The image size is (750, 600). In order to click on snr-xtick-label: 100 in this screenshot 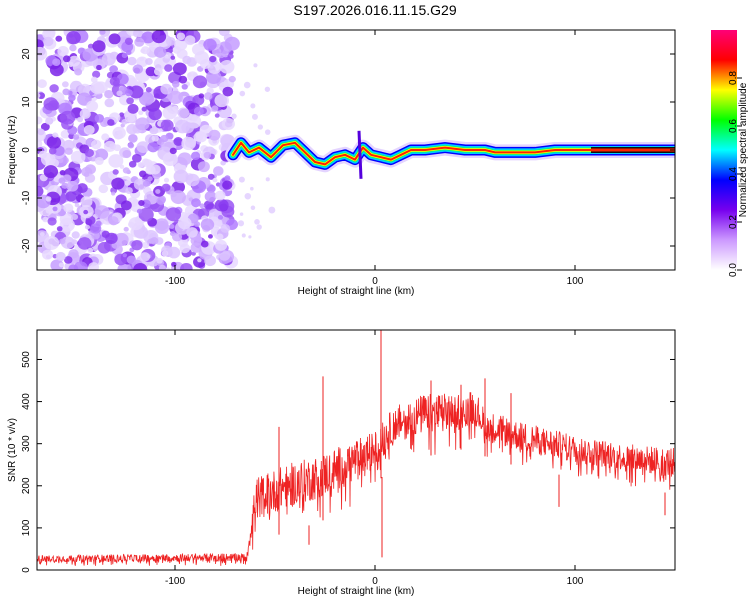, I will do `click(575, 581)`.